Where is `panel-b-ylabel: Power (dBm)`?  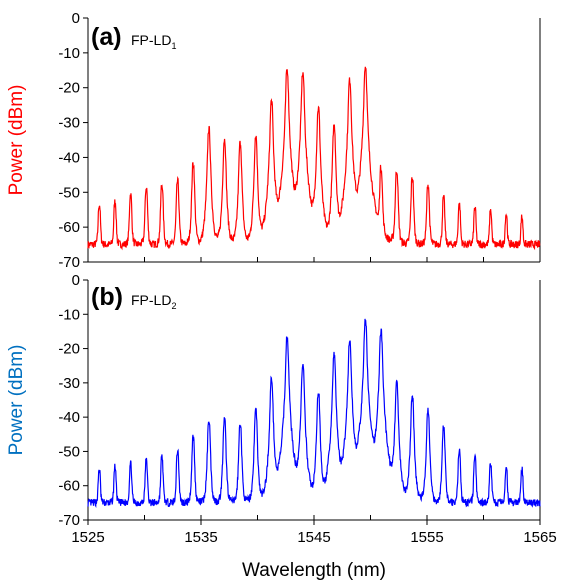 panel-b-ylabel: Power (dBm) is located at coordinates (16, 400).